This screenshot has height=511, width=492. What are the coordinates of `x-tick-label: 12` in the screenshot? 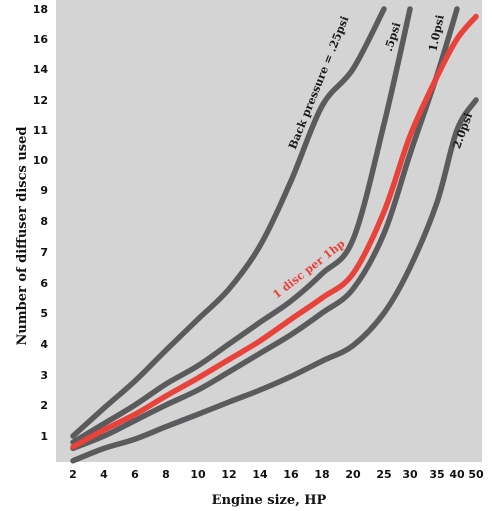 It's located at (228, 474).